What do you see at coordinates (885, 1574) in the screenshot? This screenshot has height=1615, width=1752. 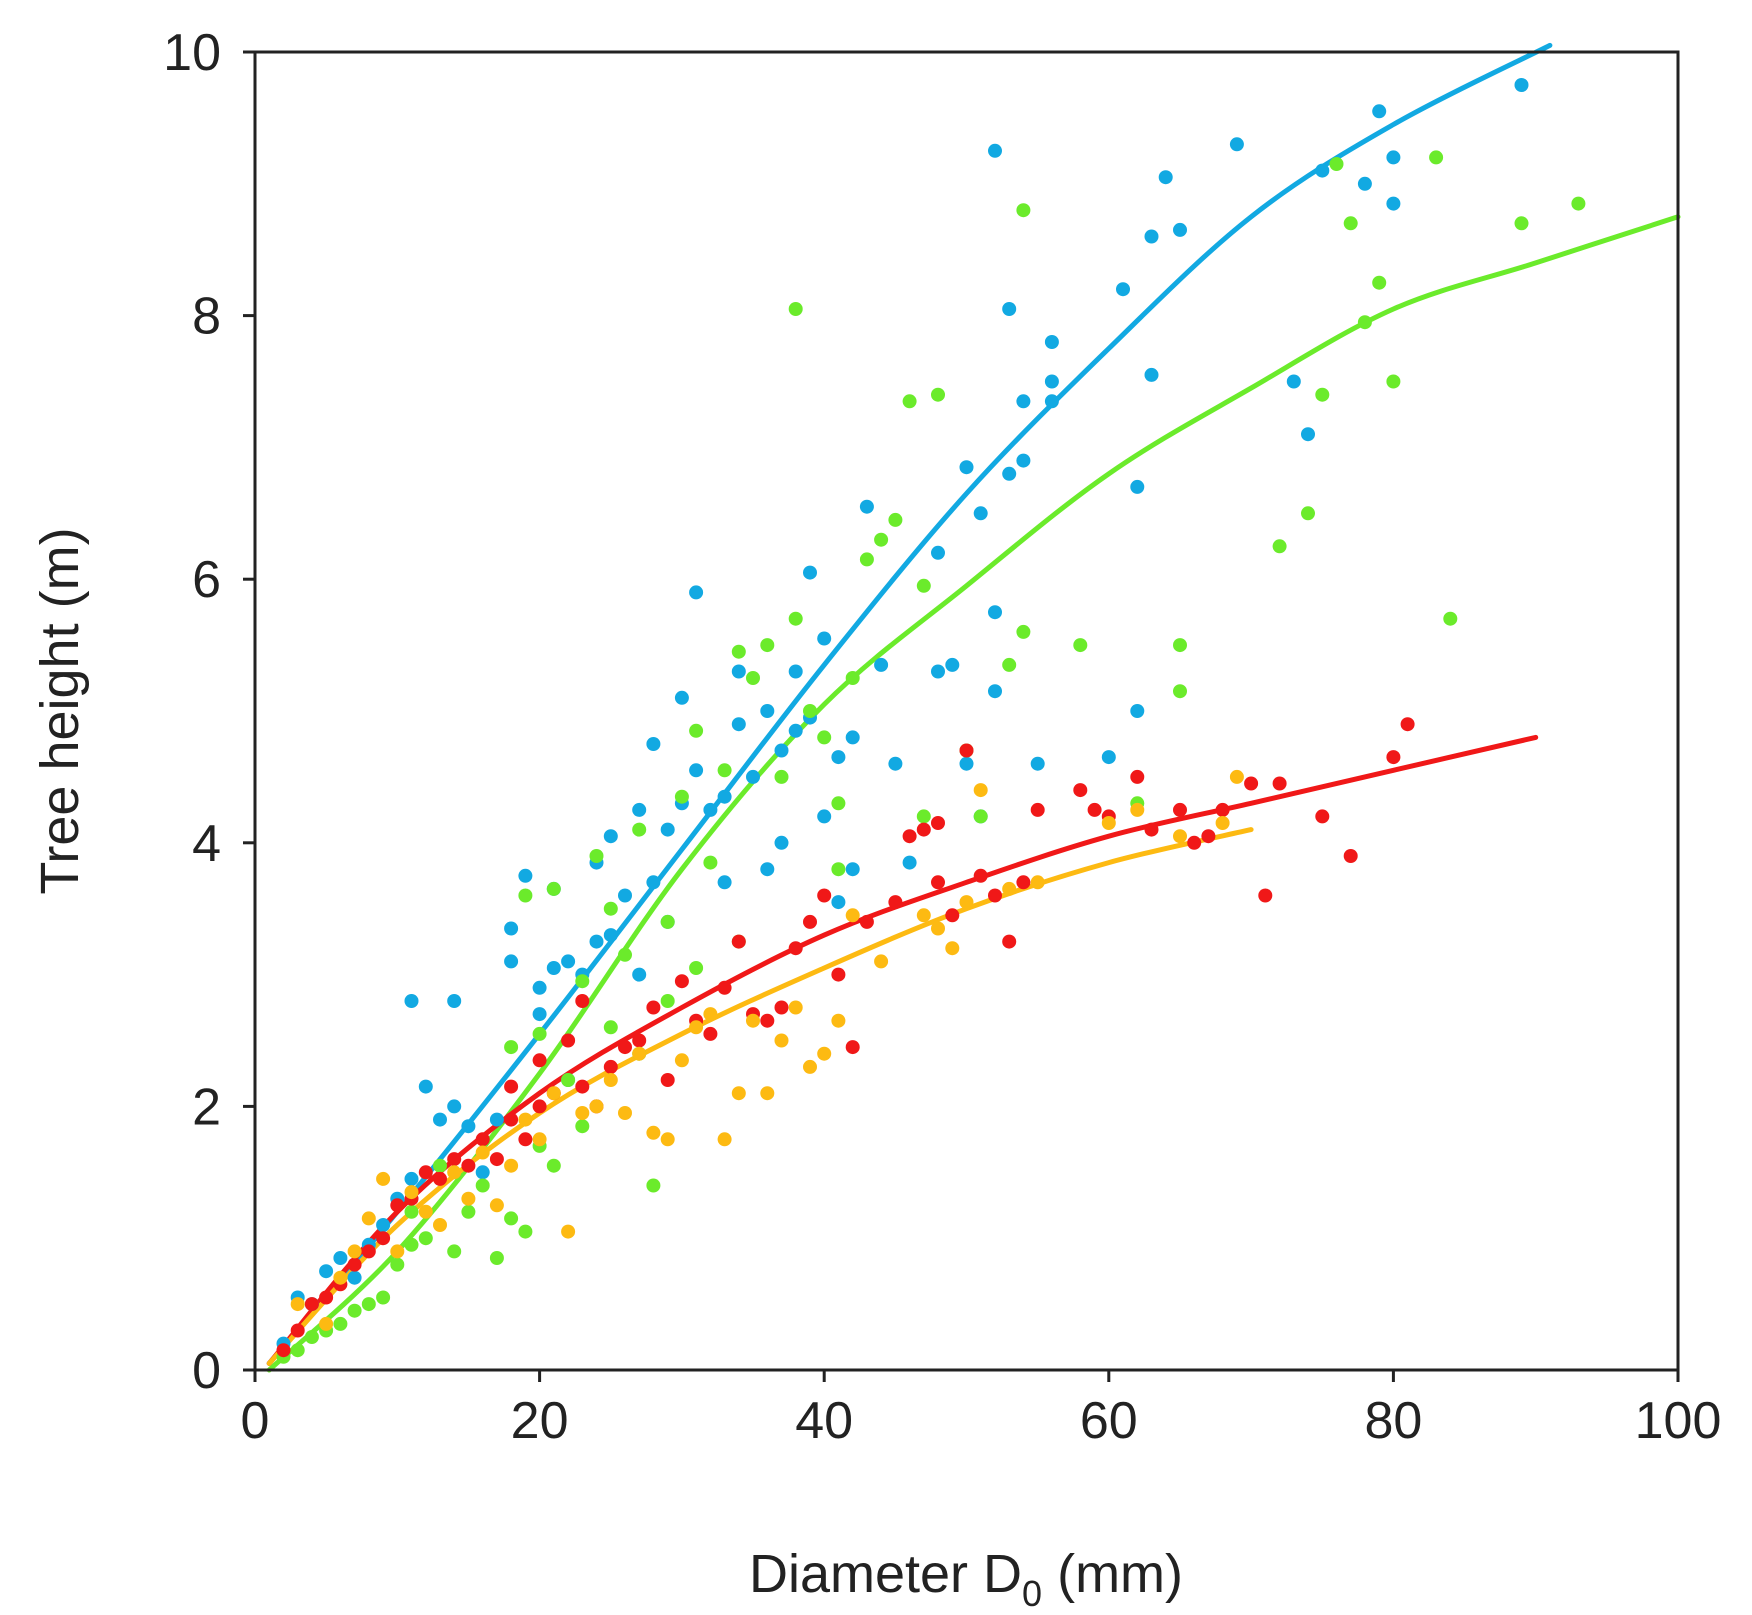 I see `x-axis-title-main: Diameter D` at bounding box center [885, 1574].